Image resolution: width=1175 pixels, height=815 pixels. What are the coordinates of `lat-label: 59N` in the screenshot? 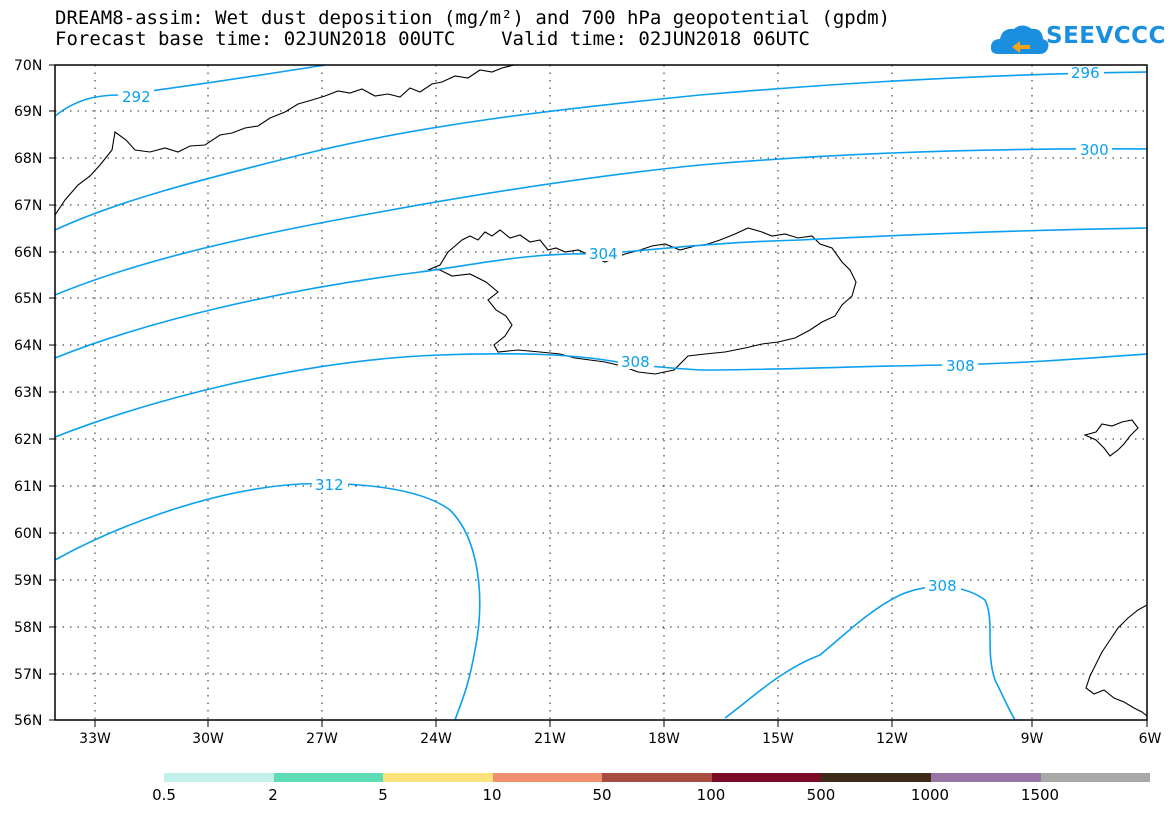 It's located at (28, 581).